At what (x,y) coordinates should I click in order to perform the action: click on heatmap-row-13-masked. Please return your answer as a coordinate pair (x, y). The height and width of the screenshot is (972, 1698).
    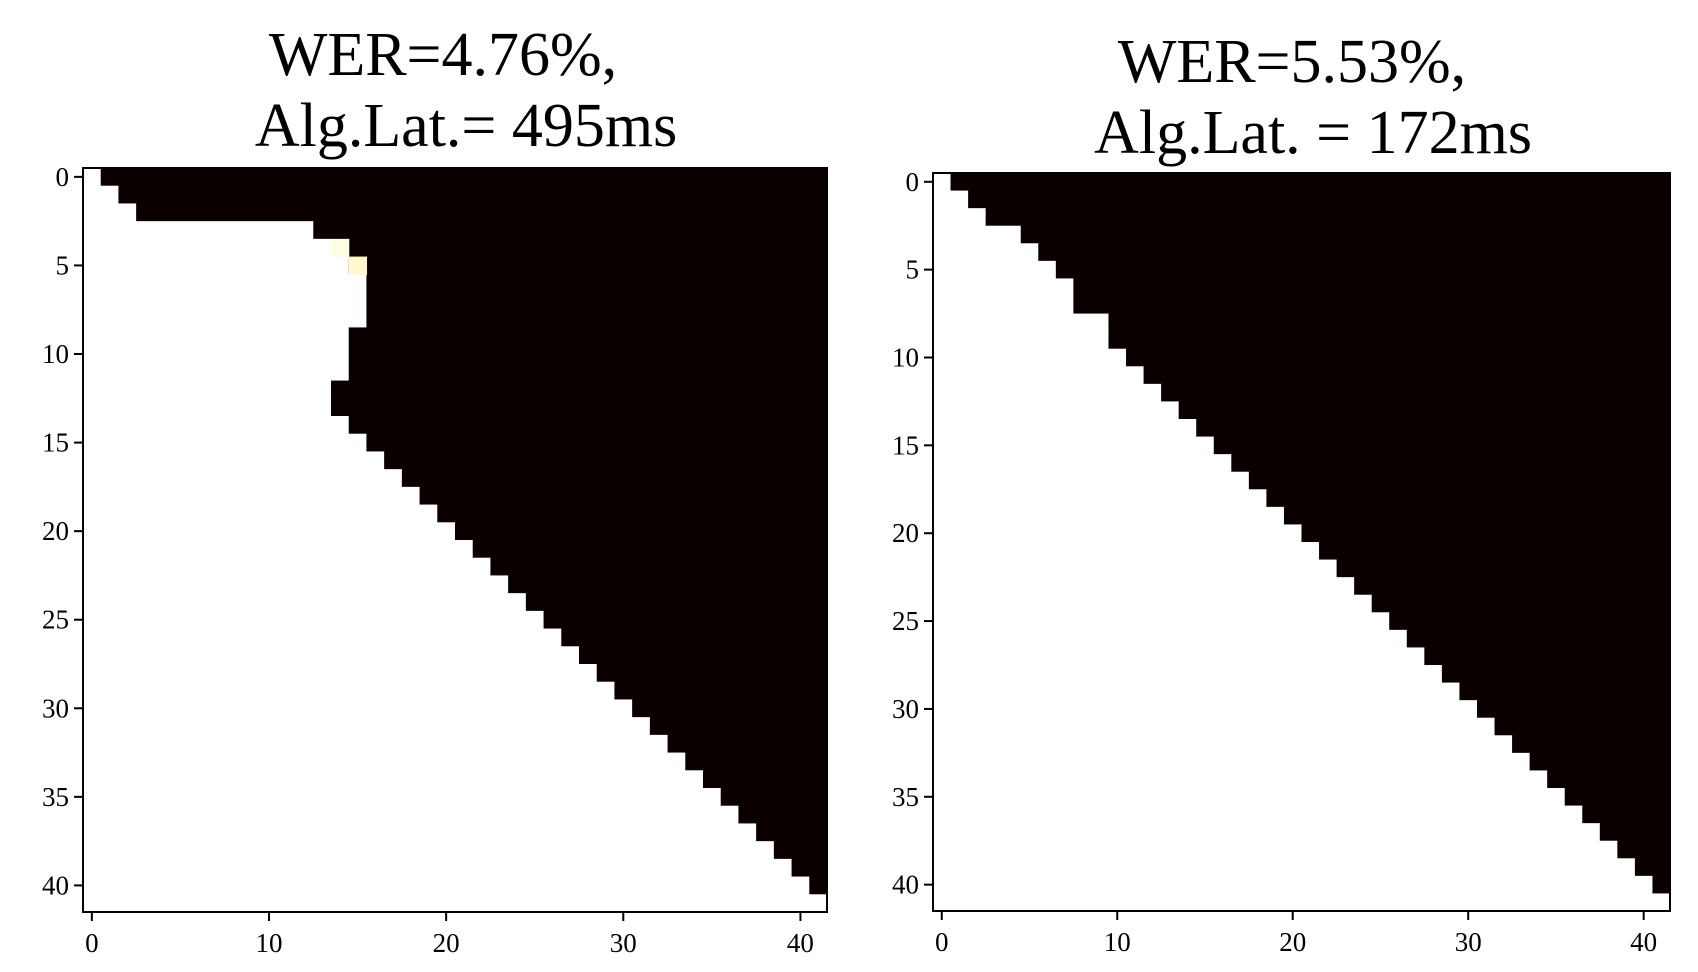
    Looking at the image, I should click on (1424, 410).